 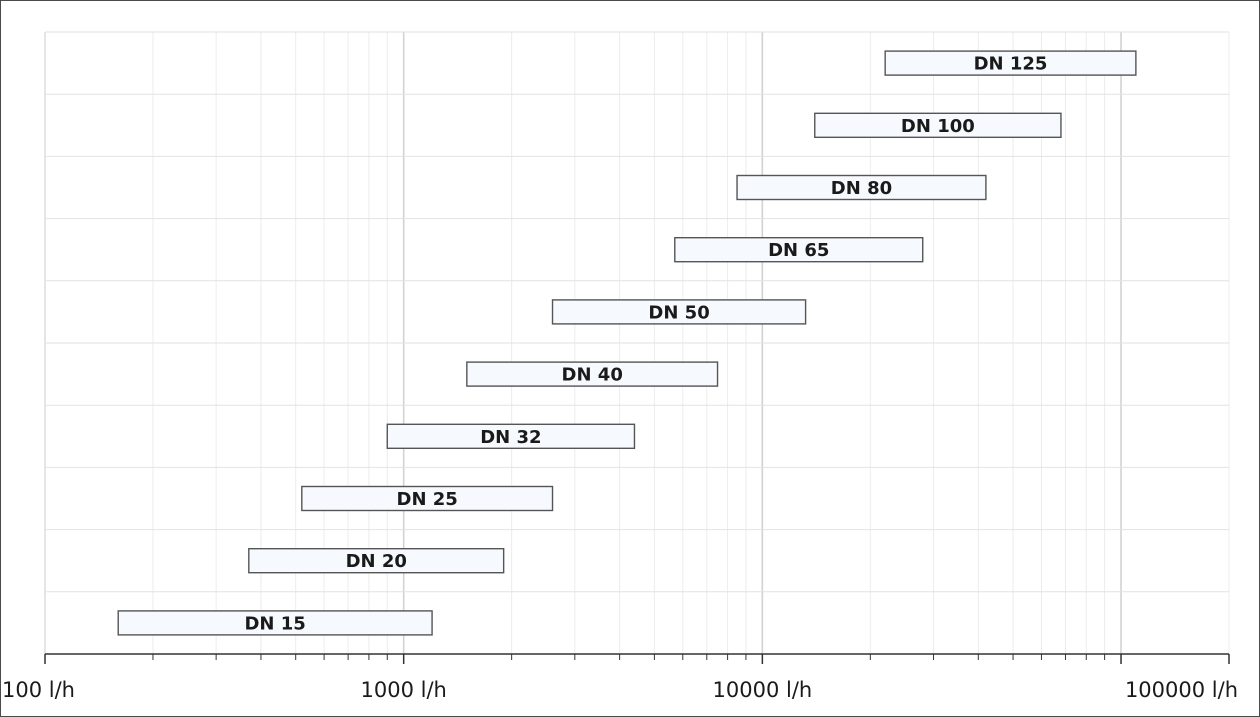 I want to click on range-bar-label: DN 20, so click(x=376, y=561).